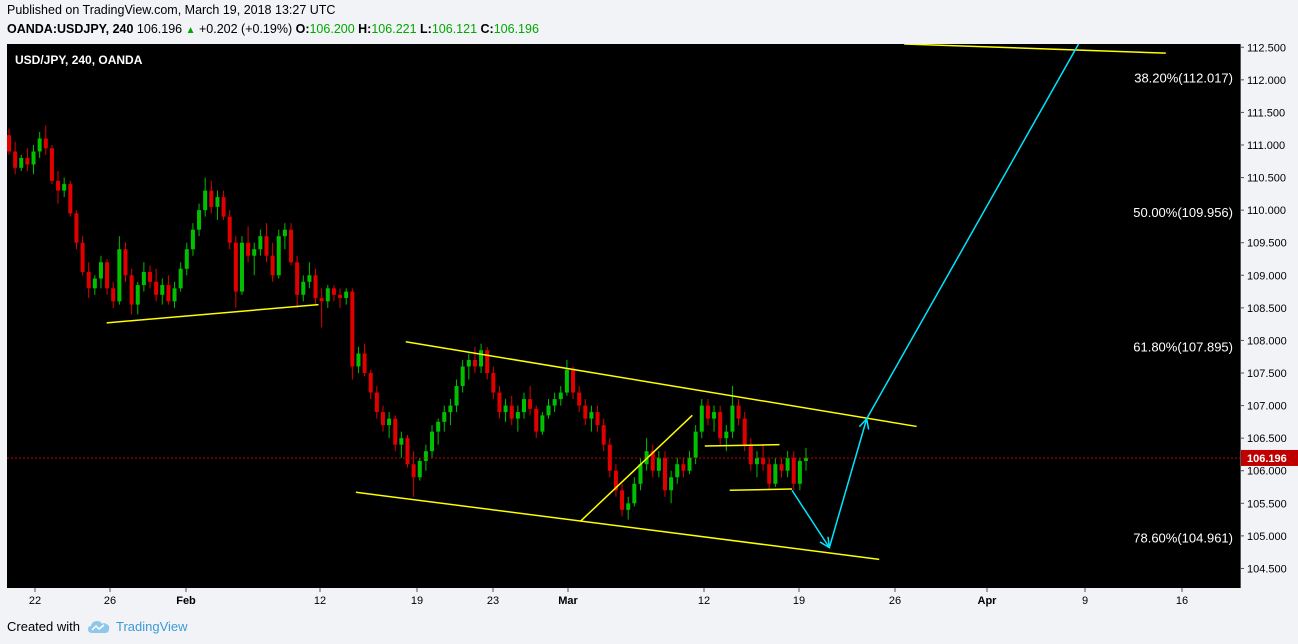 The height and width of the screenshot is (644, 1298). I want to click on chart-title: USD/JPY, 240, OANDA, so click(79, 60).